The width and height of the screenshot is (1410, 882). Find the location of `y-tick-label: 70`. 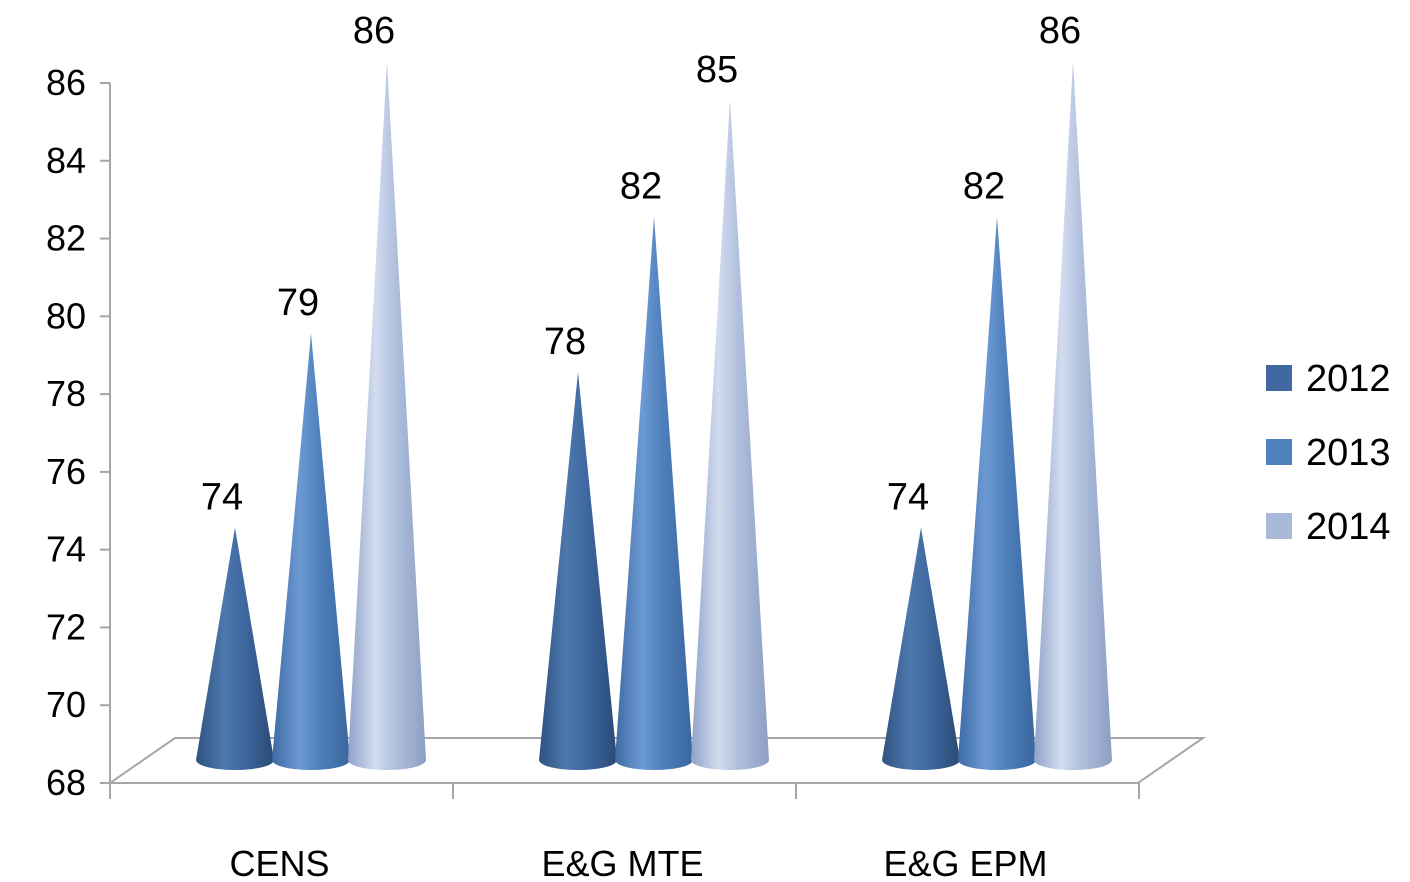

y-tick-label: 70 is located at coordinates (66, 704).